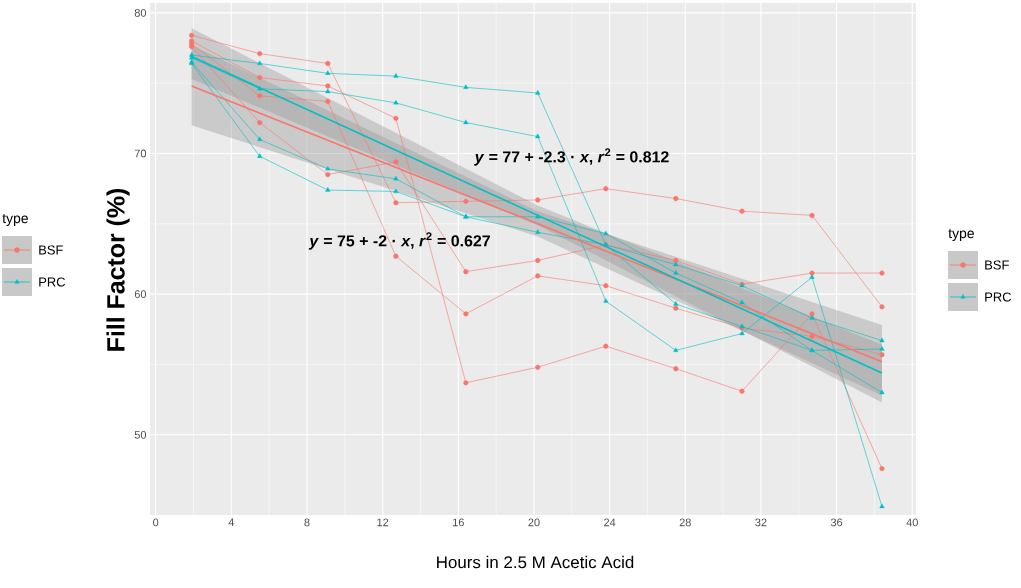 The height and width of the screenshot is (588, 1021). What do you see at coordinates (140, 294) in the screenshot?
I see `y-tick-label: 60` at bounding box center [140, 294].